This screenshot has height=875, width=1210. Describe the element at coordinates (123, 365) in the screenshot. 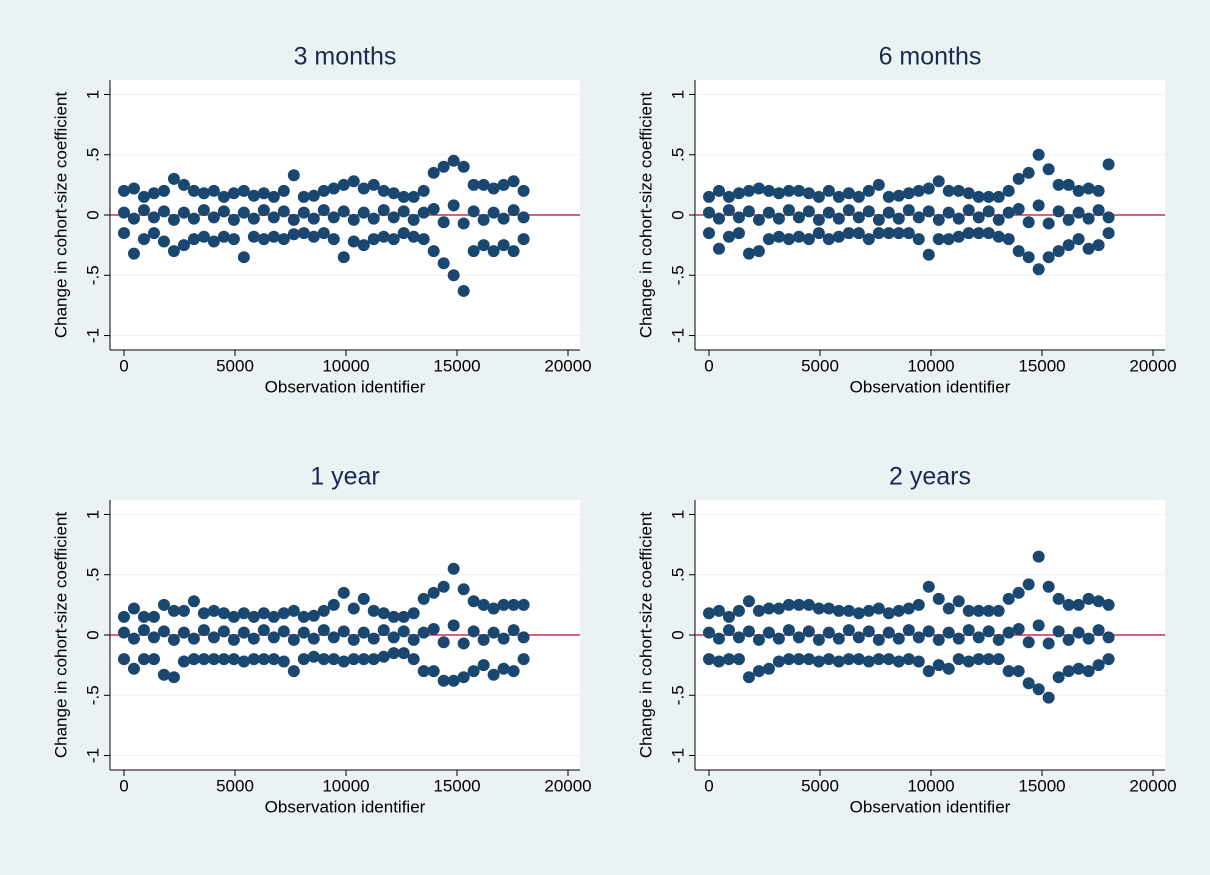

I see `x-tick-label: 0` at that location.